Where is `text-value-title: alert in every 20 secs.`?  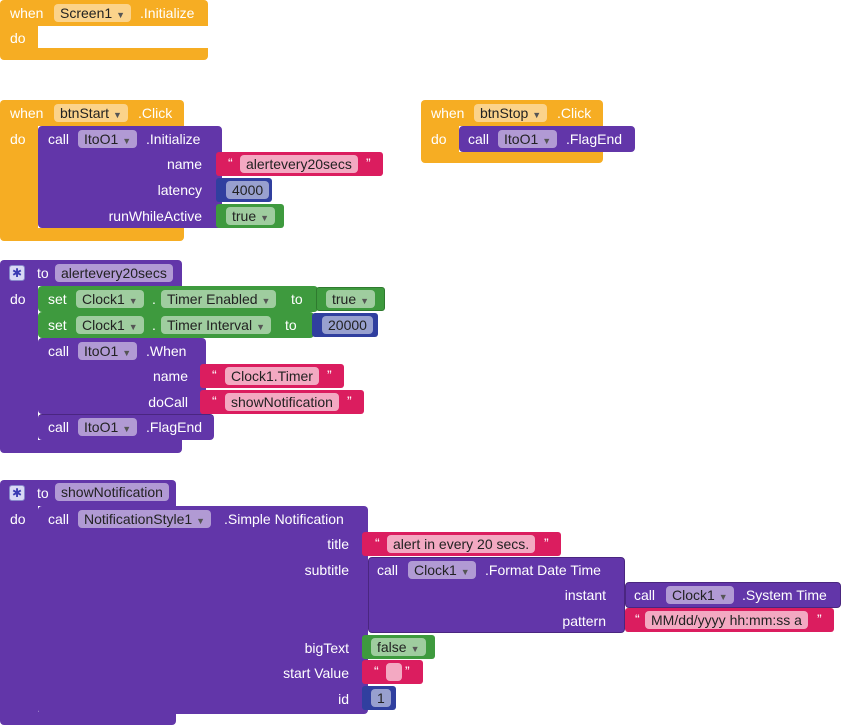 text-value-title: alert in every 20 secs. is located at coordinates (461, 544).